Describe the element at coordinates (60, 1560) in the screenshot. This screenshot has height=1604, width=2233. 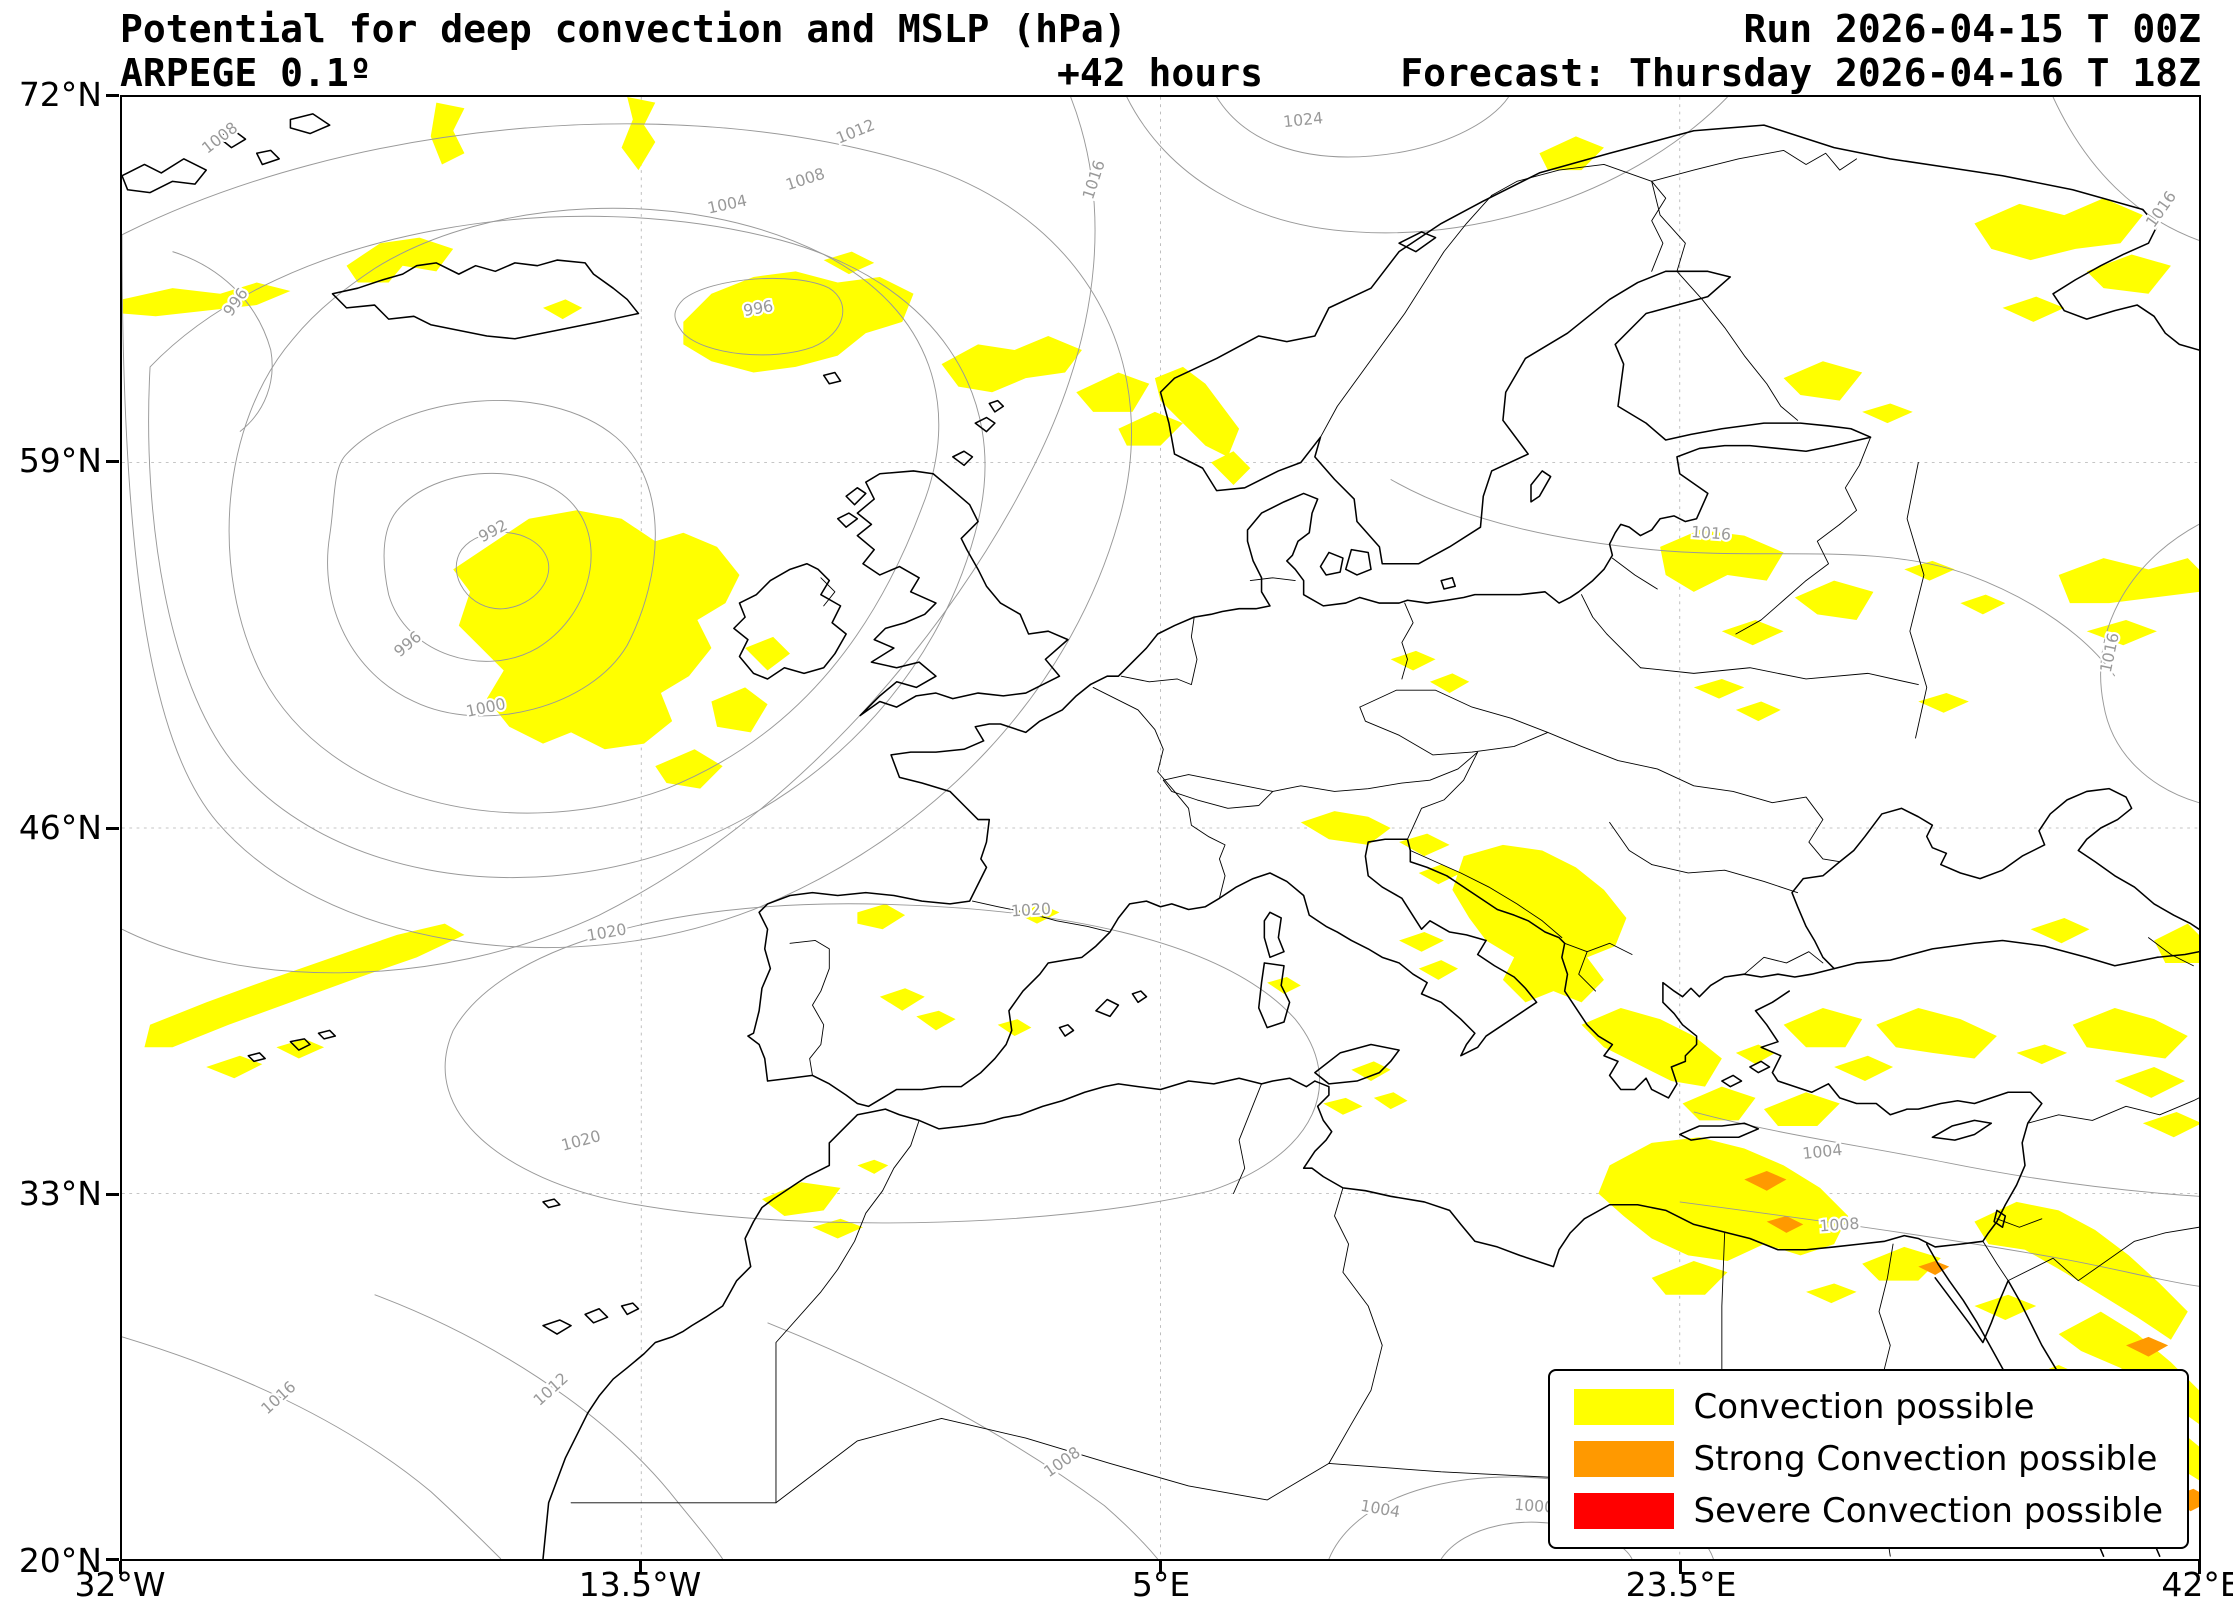
I see `y-tick-label-20n: 20°N` at that location.